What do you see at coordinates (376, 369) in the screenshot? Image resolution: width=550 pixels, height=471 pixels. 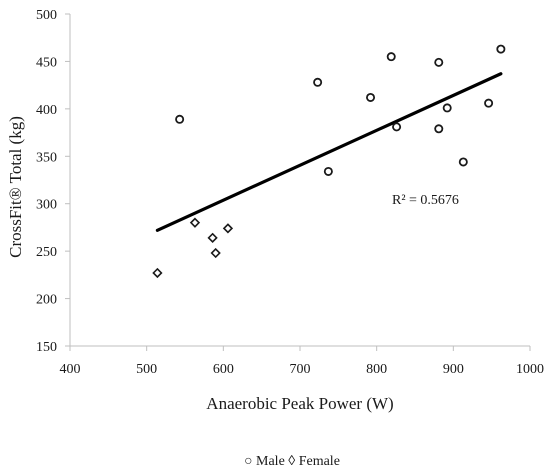 I see `x-tick-label: 800` at bounding box center [376, 369].